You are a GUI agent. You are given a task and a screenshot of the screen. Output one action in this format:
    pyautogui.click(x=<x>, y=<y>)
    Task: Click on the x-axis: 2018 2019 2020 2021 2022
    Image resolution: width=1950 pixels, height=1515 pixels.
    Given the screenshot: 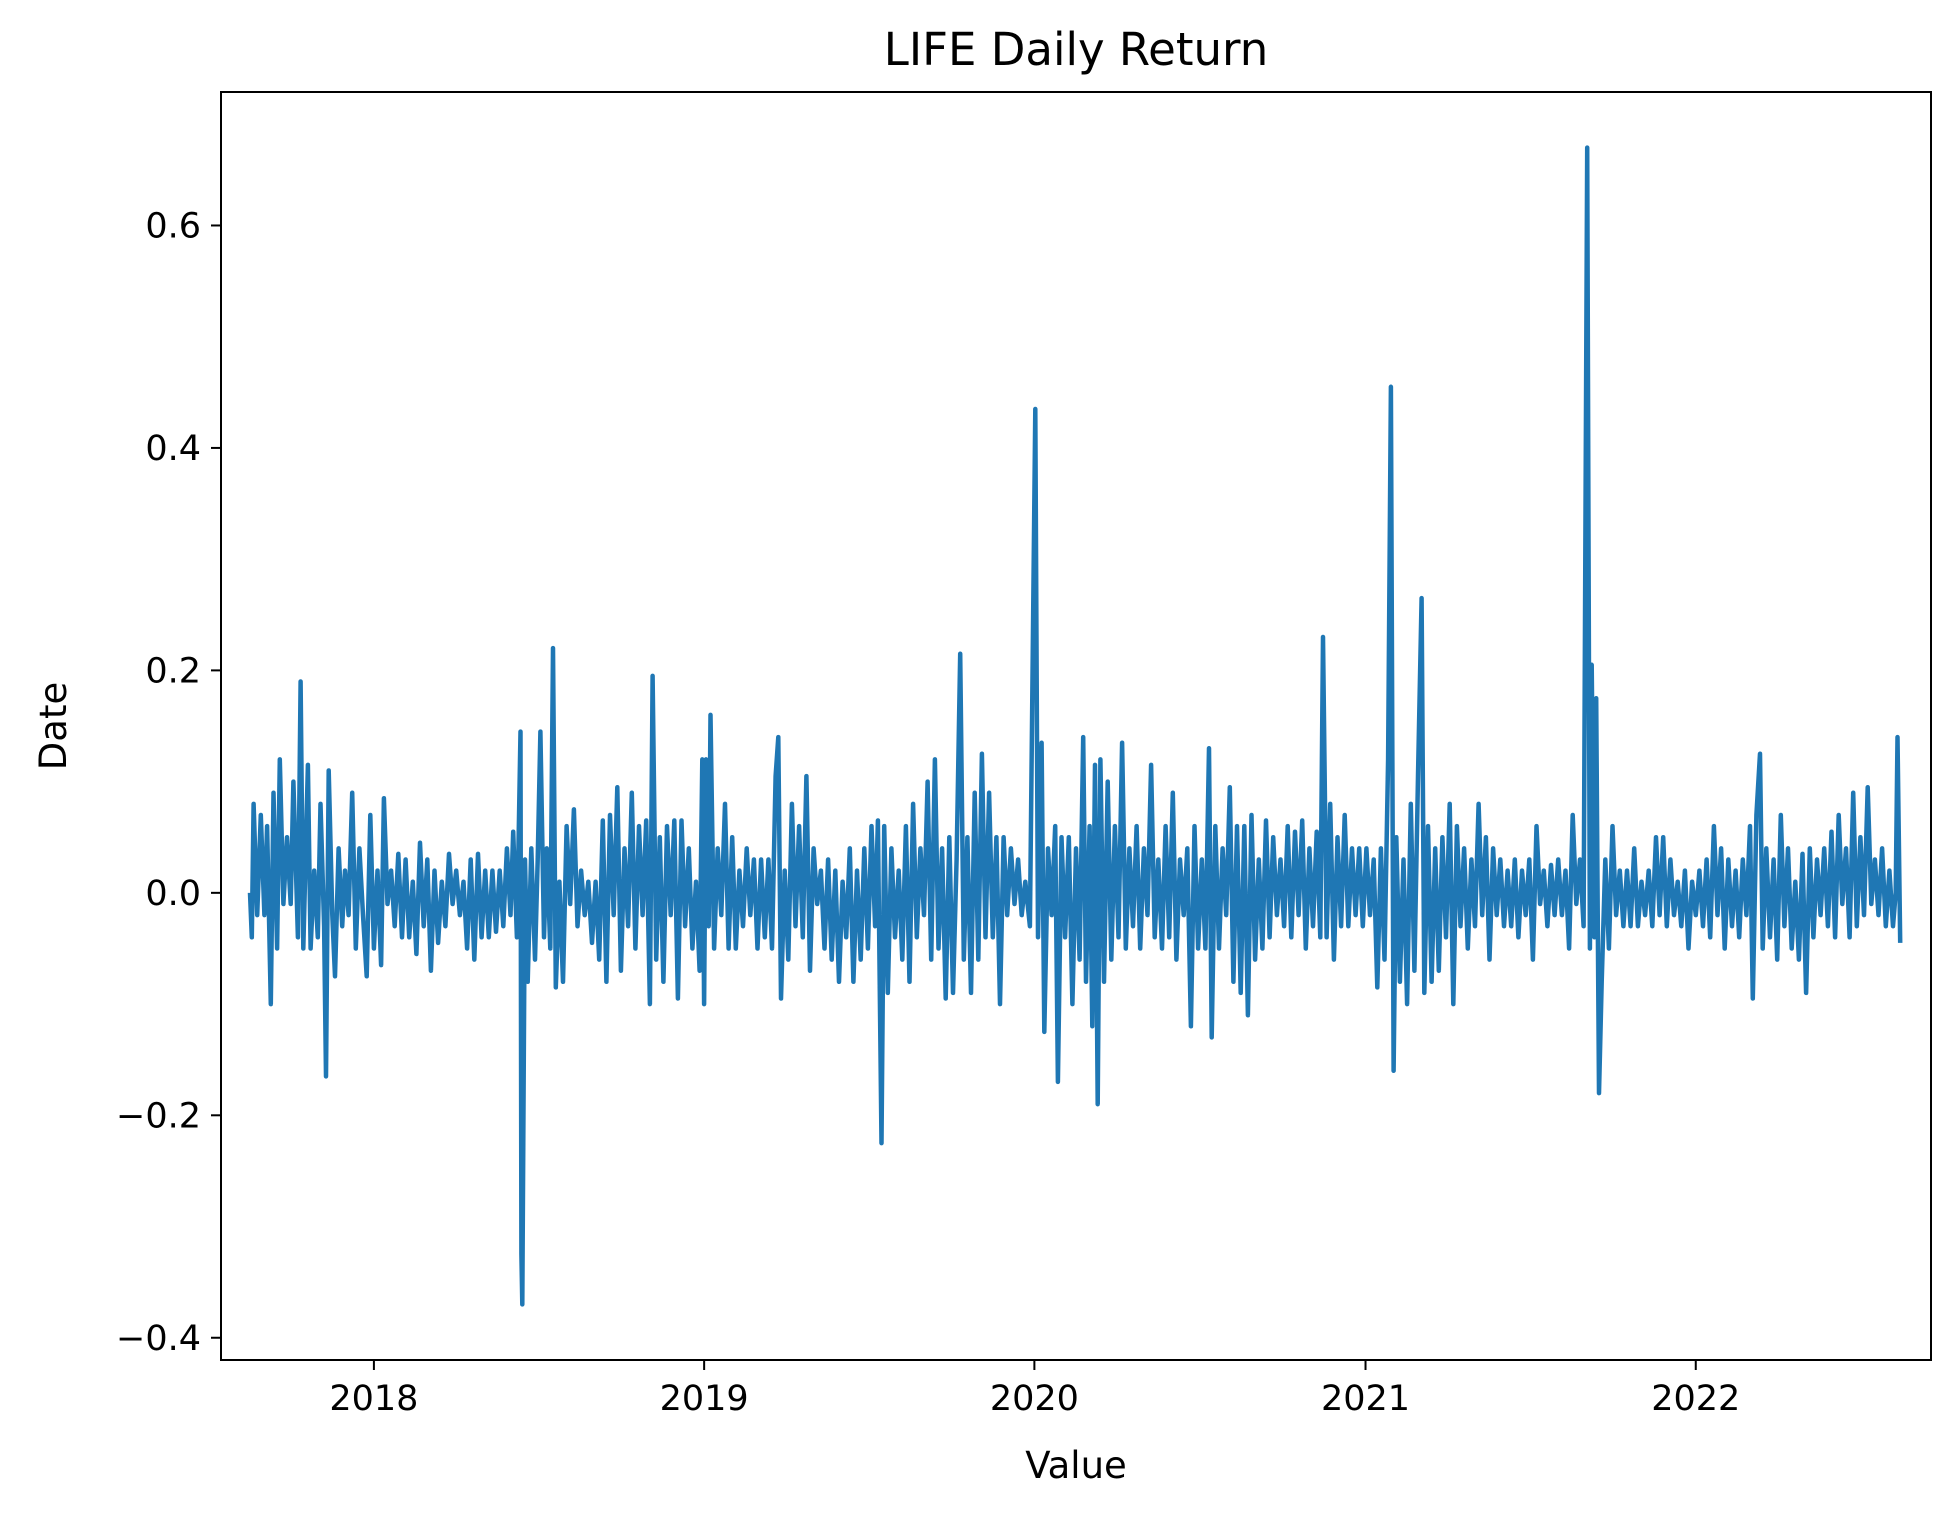 What is the action you would take?
    pyautogui.click(x=1034, y=1389)
    